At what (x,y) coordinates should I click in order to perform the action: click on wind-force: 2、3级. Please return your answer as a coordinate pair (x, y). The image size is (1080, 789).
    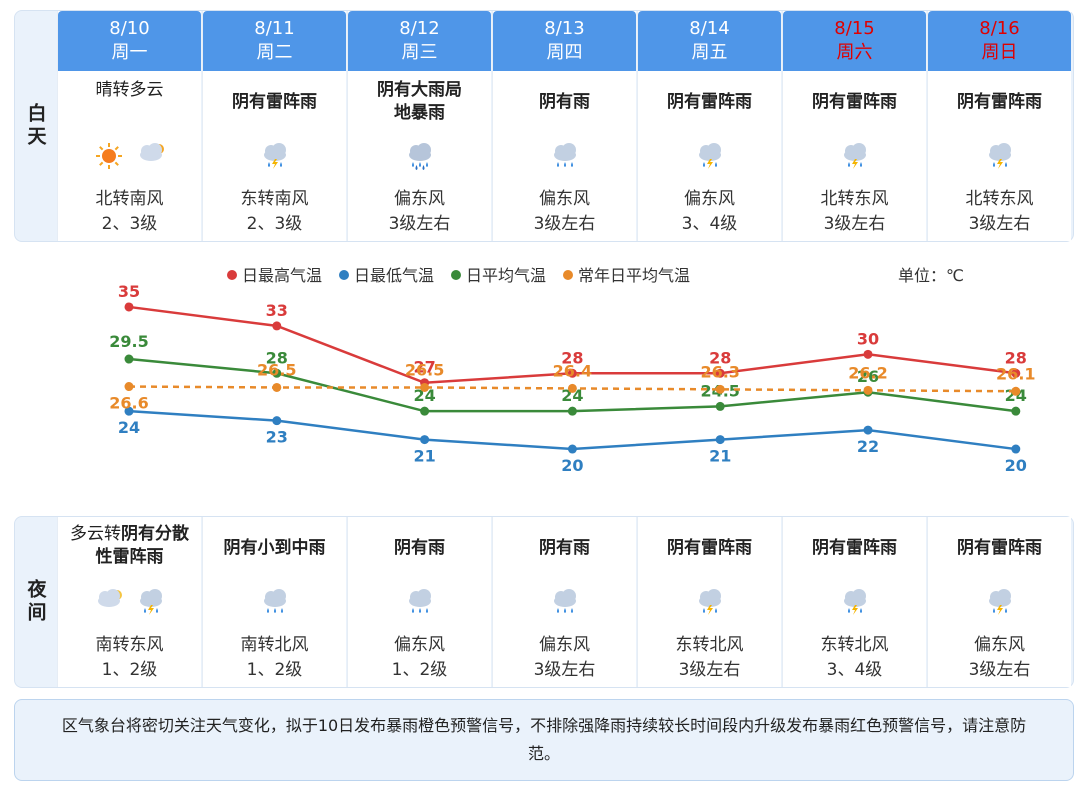
    Looking at the image, I should click on (129, 224).